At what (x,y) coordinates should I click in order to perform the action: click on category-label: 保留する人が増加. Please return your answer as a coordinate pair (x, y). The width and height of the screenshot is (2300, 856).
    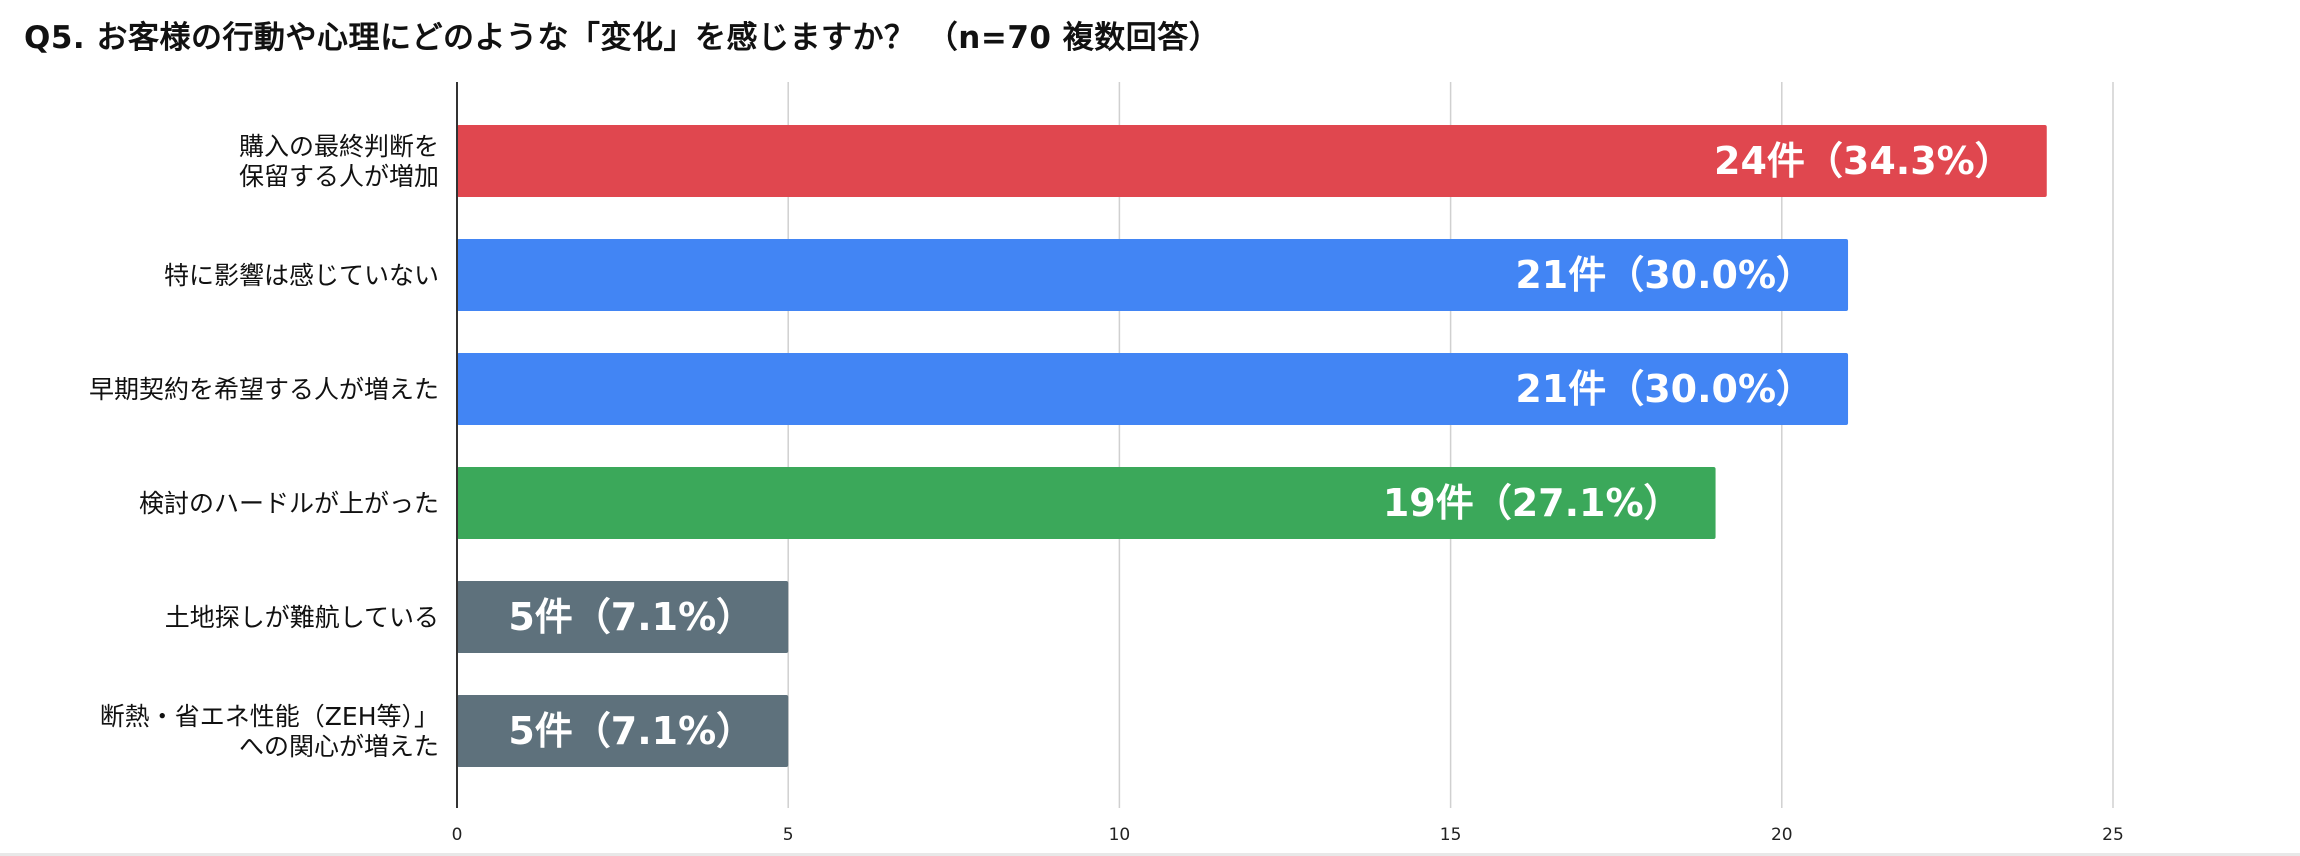
    Looking at the image, I should click on (339, 176).